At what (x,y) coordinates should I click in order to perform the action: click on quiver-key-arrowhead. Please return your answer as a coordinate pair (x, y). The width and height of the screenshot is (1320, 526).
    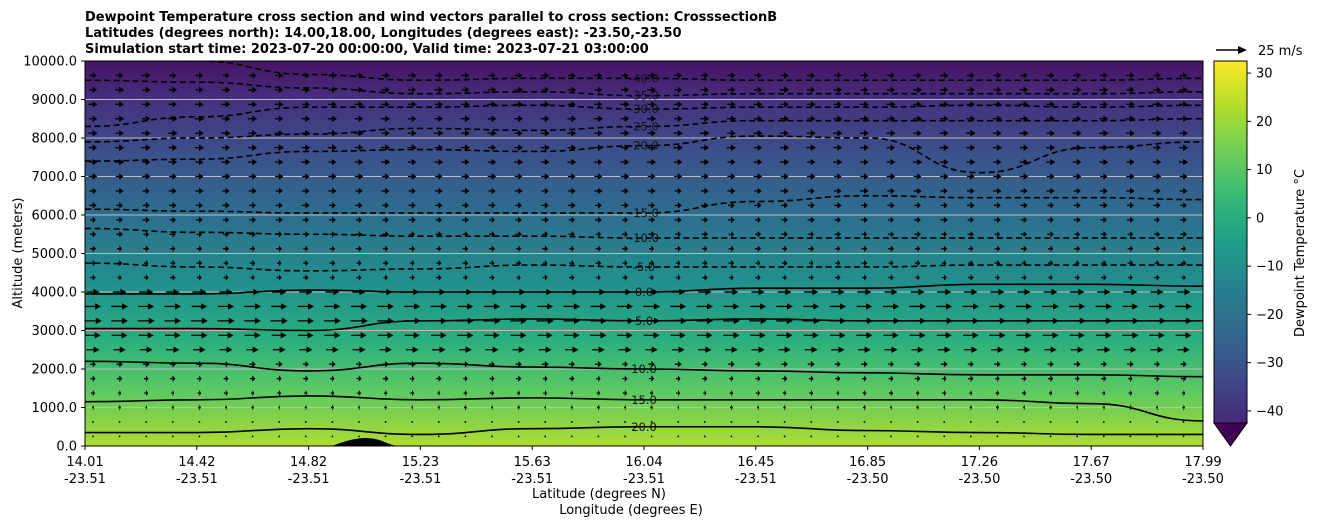
    Looking at the image, I should click on (1242, 50).